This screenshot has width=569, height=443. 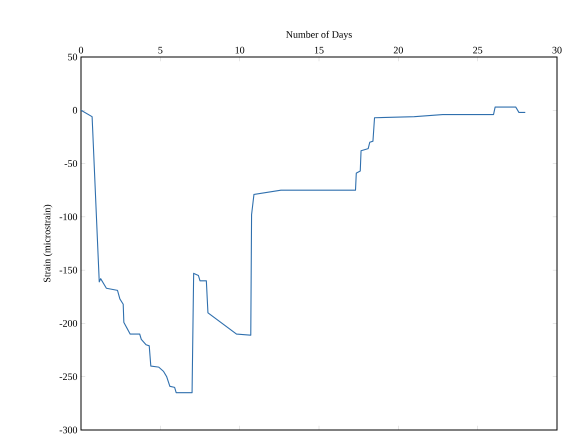 What do you see at coordinates (81, 50) in the screenshot?
I see `x-tick-label: 0` at bounding box center [81, 50].